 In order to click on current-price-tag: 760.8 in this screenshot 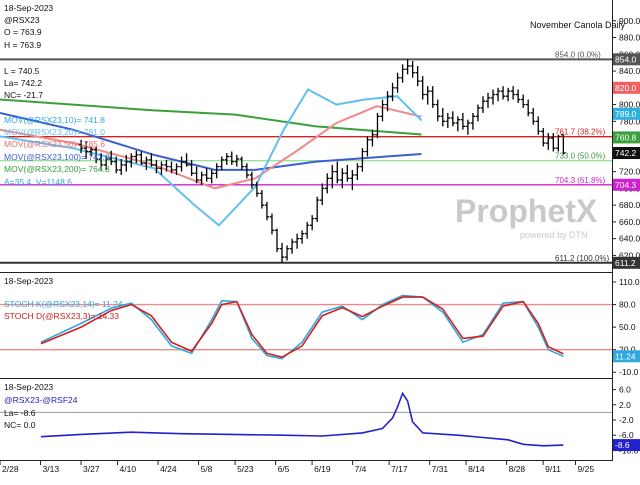, I will do `click(626, 137)`.